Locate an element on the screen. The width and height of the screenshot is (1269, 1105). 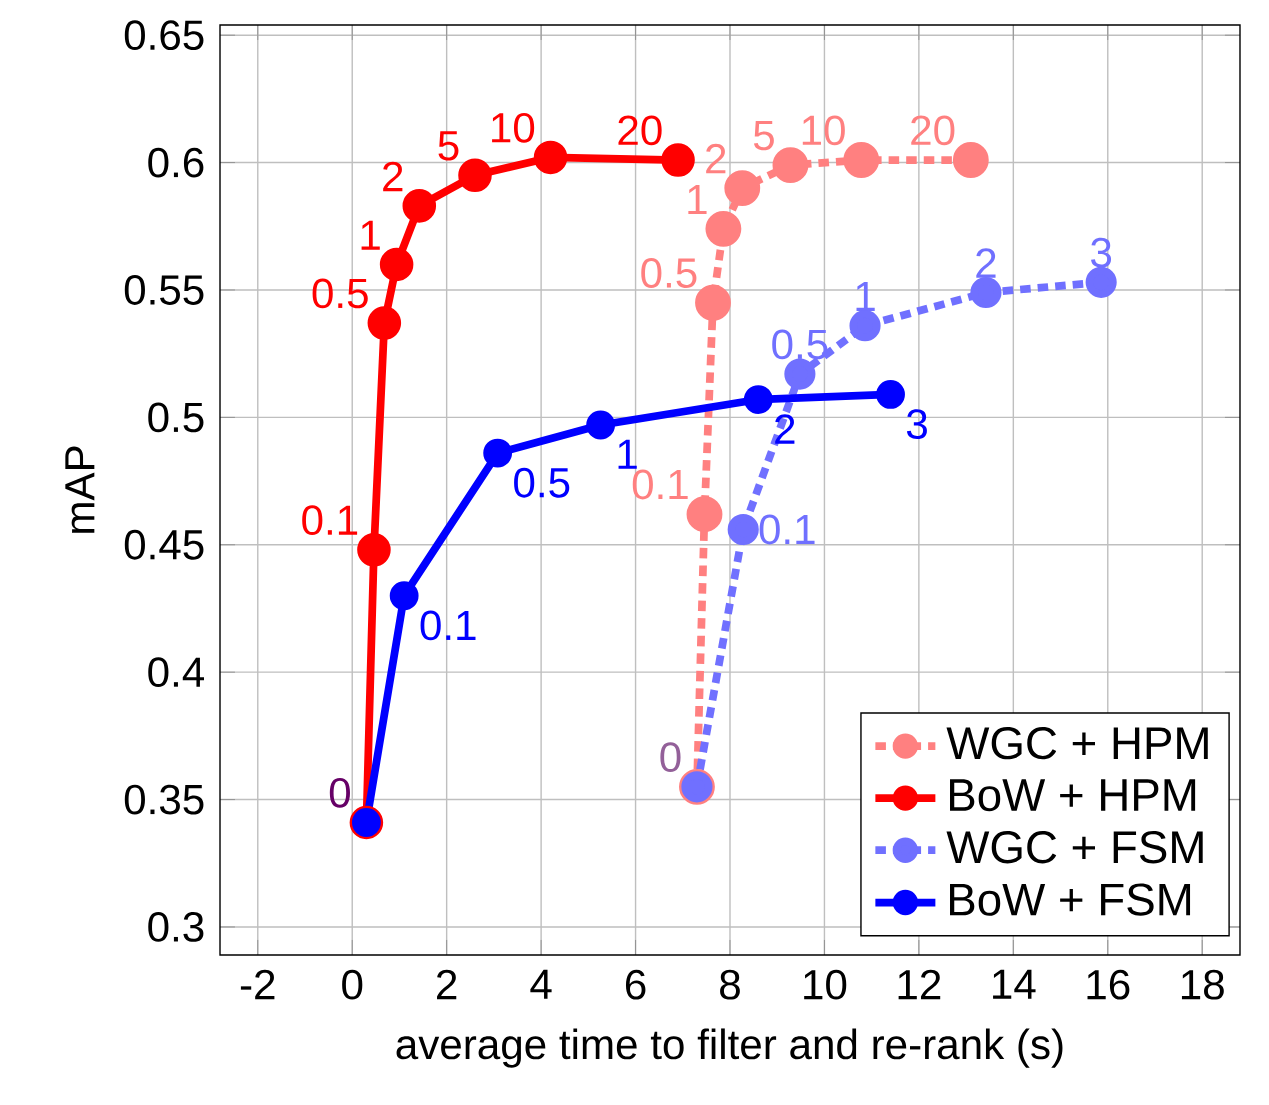
x-tick-label: 6 is located at coordinates (635, 984).